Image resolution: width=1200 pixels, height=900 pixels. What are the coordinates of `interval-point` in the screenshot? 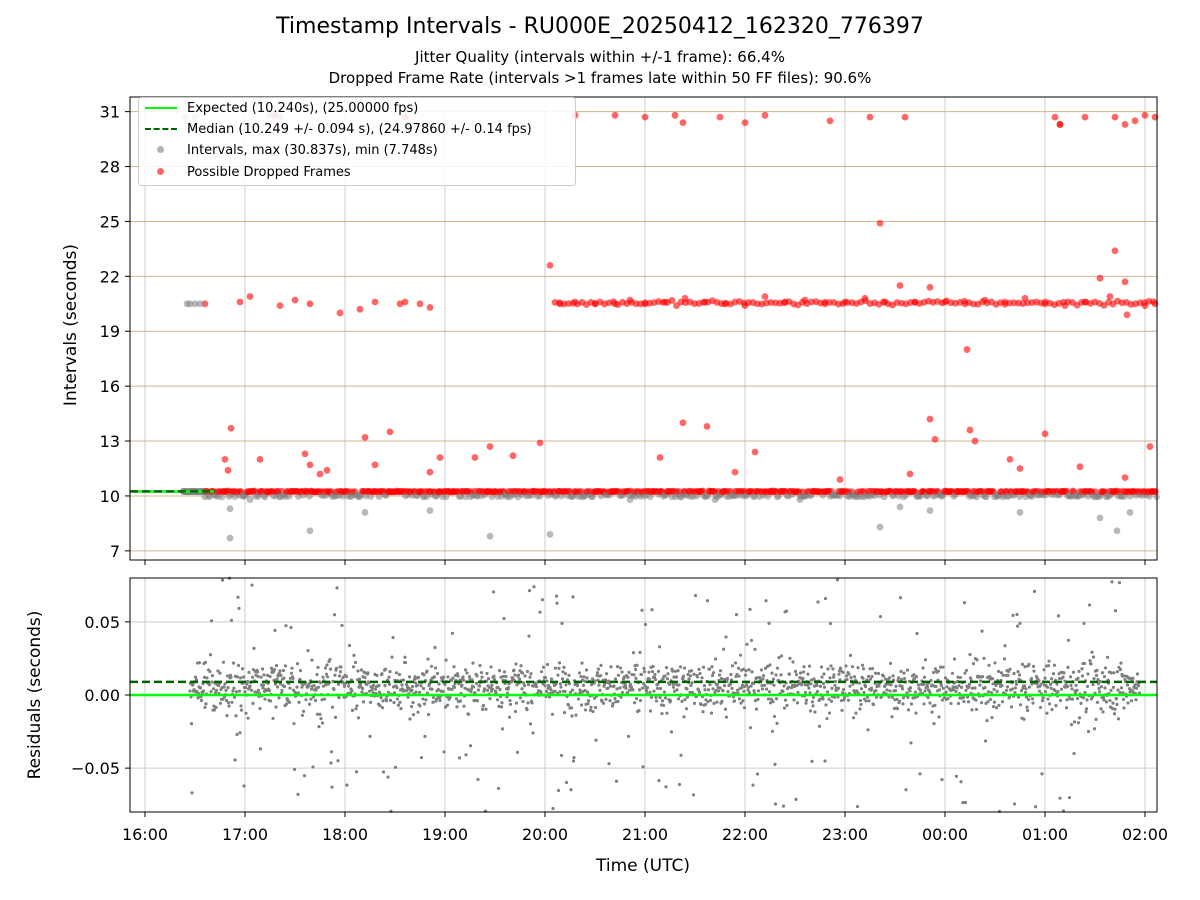 It's located at (930, 510).